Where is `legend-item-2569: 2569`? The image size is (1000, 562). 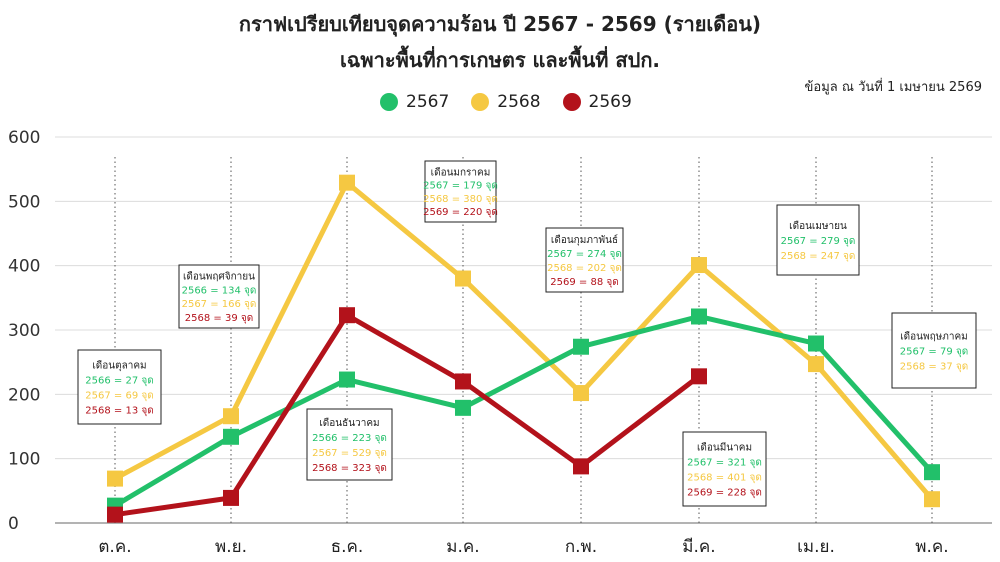 legend-item-2569: 2569 is located at coordinates (597, 102).